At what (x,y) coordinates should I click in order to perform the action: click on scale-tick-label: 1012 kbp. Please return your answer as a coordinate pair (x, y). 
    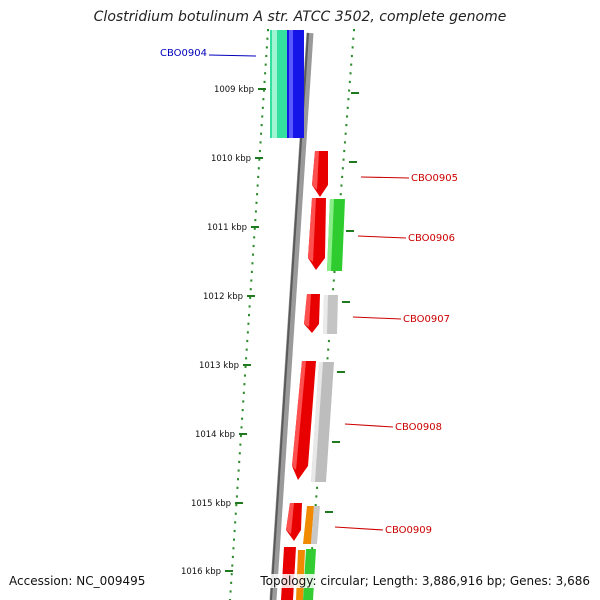
    Looking at the image, I should click on (223, 297).